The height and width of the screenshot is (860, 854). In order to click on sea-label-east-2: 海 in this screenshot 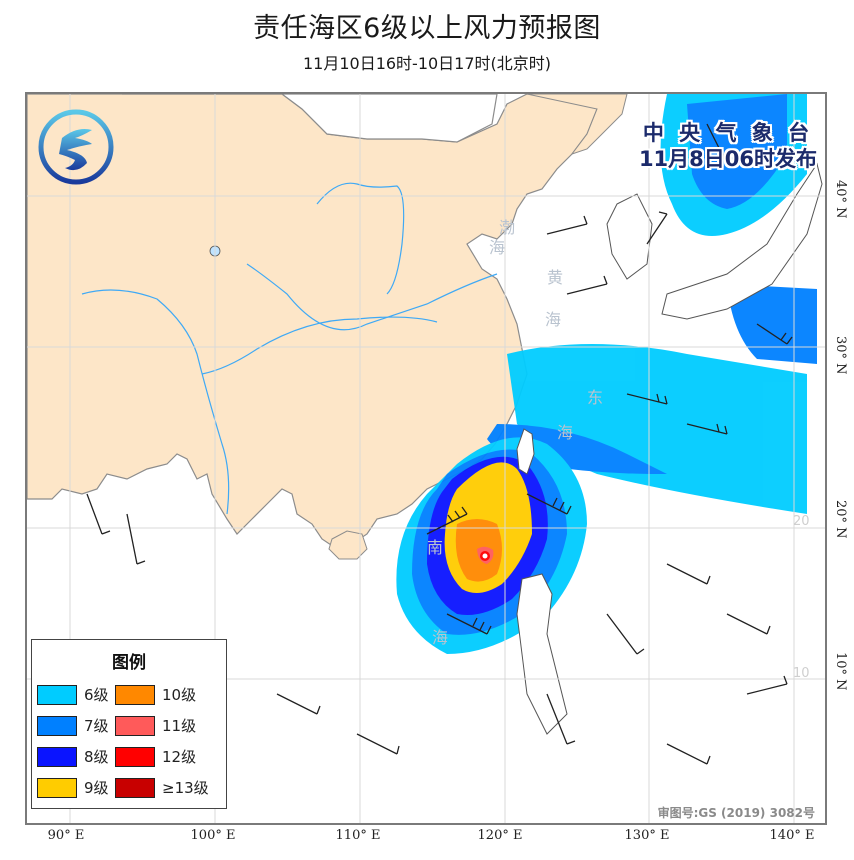, I will do `click(565, 432)`.